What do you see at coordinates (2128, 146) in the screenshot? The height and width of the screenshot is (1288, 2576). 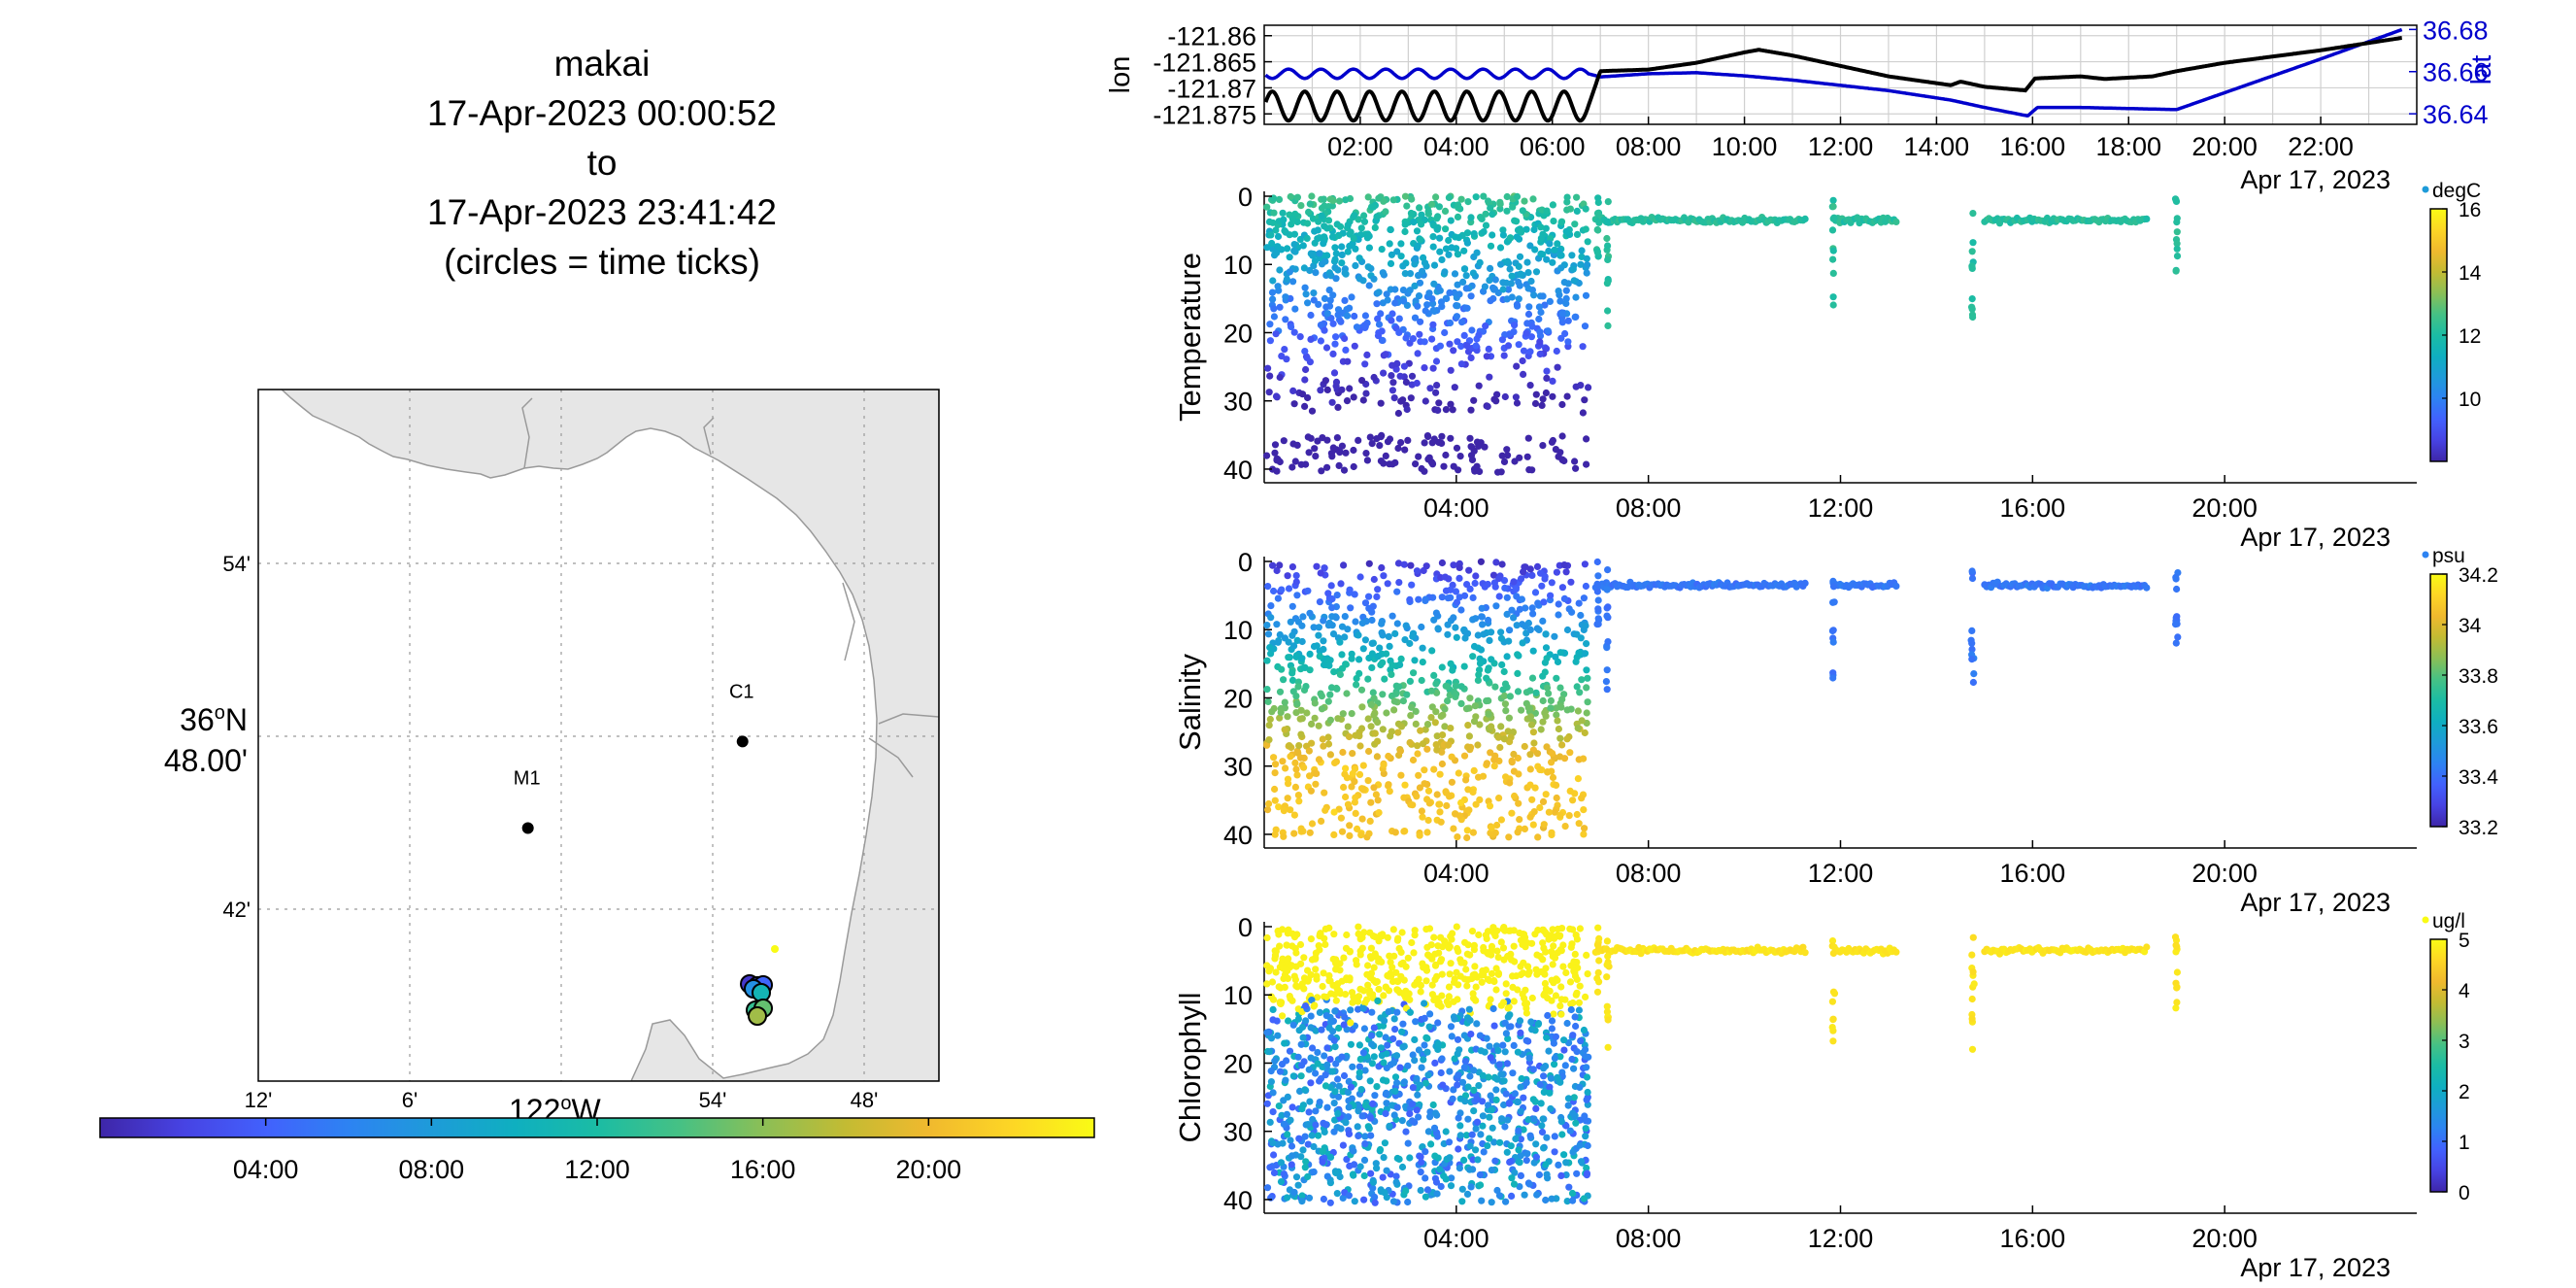 I see `lonlat-x-tick-label: 18:00` at bounding box center [2128, 146].